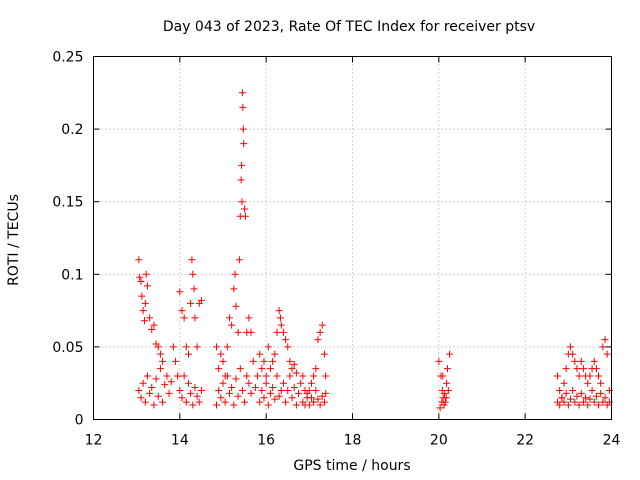  What do you see at coordinates (351, 466) in the screenshot?
I see `x-axis-label: GPS time / hours` at bounding box center [351, 466].